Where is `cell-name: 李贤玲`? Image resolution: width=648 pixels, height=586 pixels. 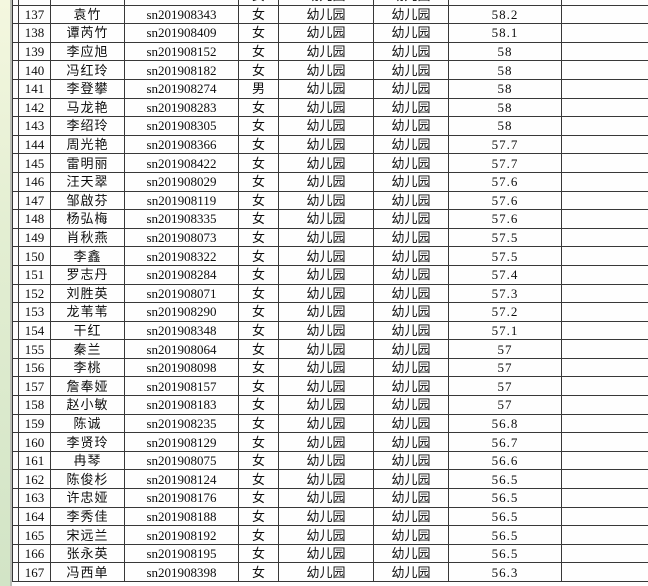 cell-name: 李贤玲 is located at coordinates (87, 442).